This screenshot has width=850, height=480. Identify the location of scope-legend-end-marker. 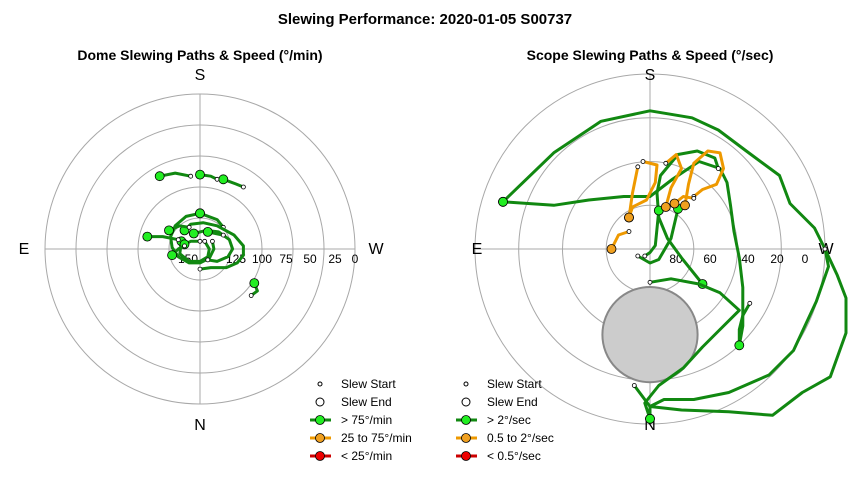
(466, 402).